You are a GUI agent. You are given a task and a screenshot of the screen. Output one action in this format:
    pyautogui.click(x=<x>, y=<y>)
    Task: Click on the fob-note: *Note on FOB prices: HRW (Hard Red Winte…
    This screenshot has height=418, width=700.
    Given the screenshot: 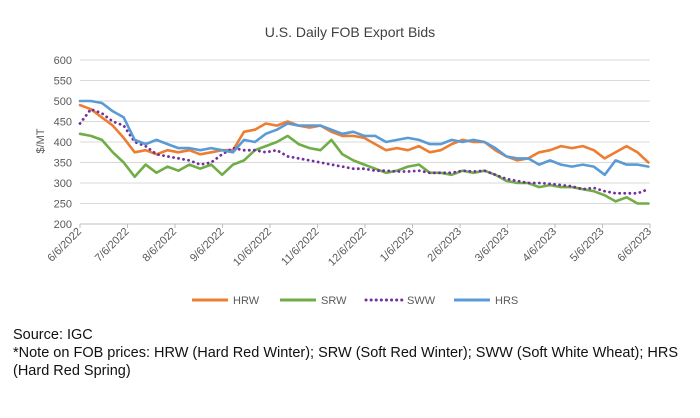 What is the action you would take?
    pyautogui.click(x=345, y=362)
    